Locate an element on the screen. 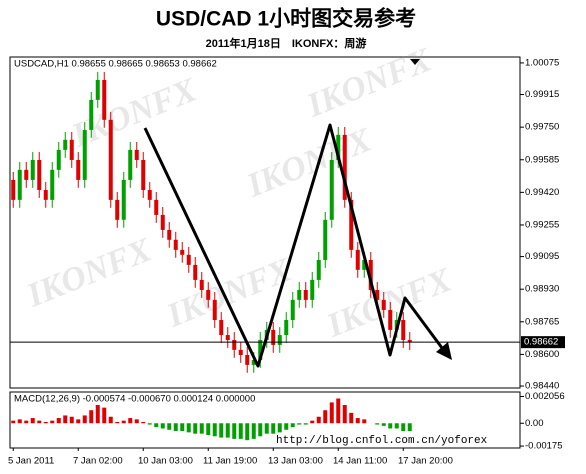 The height and width of the screenshot is (474, 586). x-tick-label: 14 Jan 11:00 is located at coordinates (360, 461).